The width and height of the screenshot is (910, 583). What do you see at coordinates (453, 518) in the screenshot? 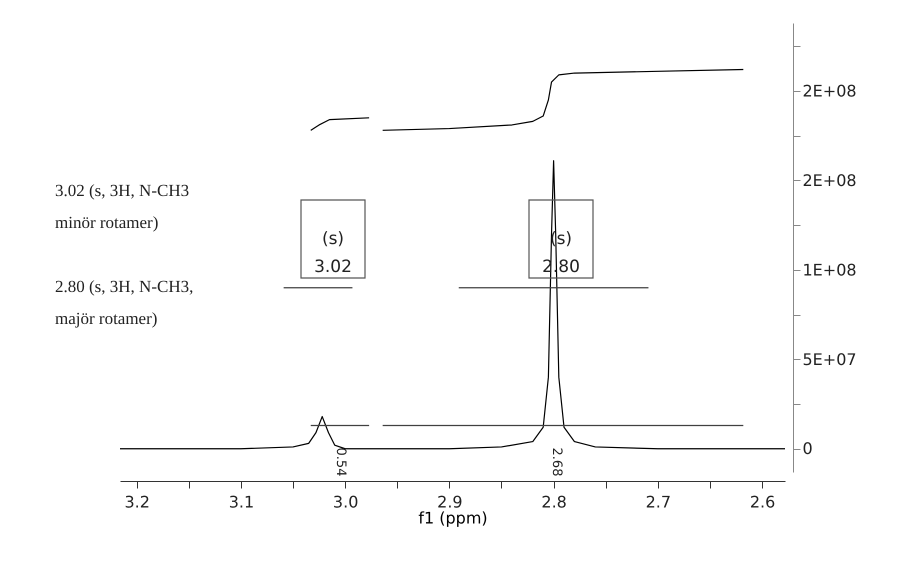
I see `x-axis-title: f1 (ppm)` at bounding box center [453, 518].